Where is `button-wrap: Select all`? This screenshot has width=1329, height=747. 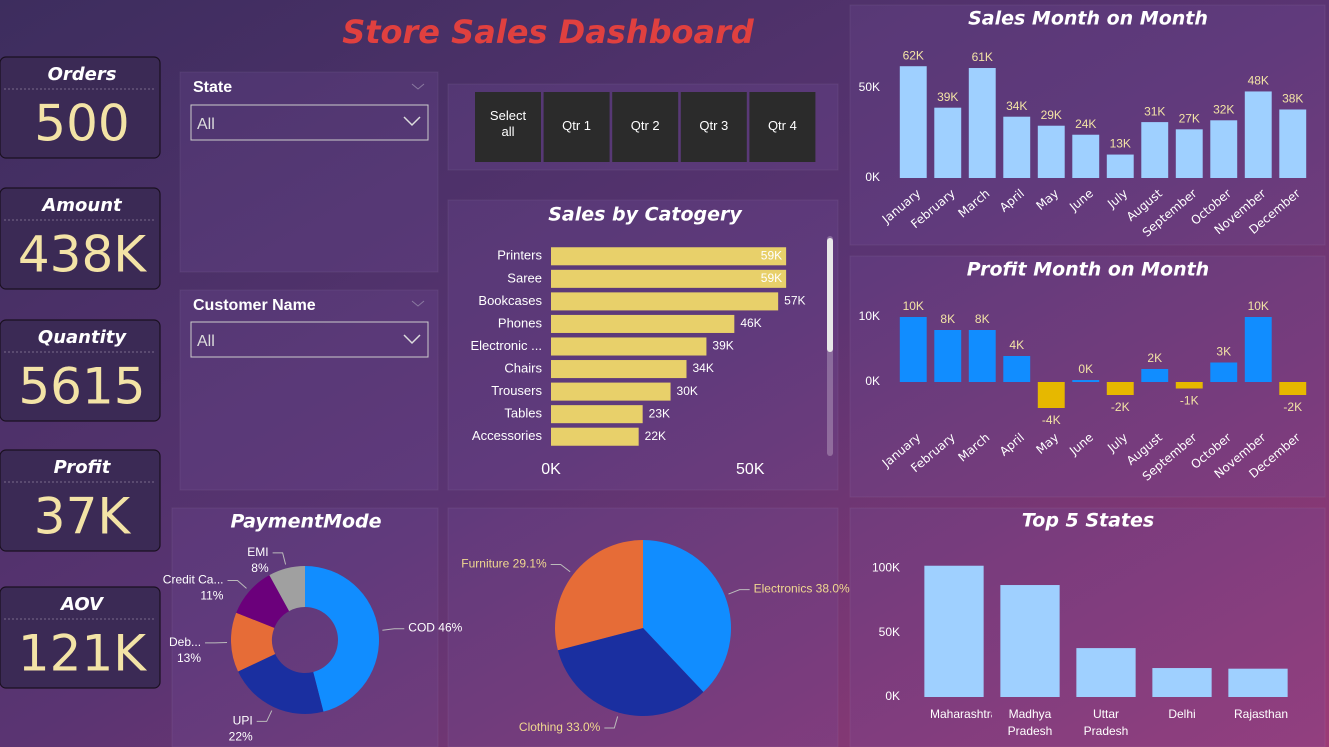
button-wrap: Select all is located at coordinates (508, 128).